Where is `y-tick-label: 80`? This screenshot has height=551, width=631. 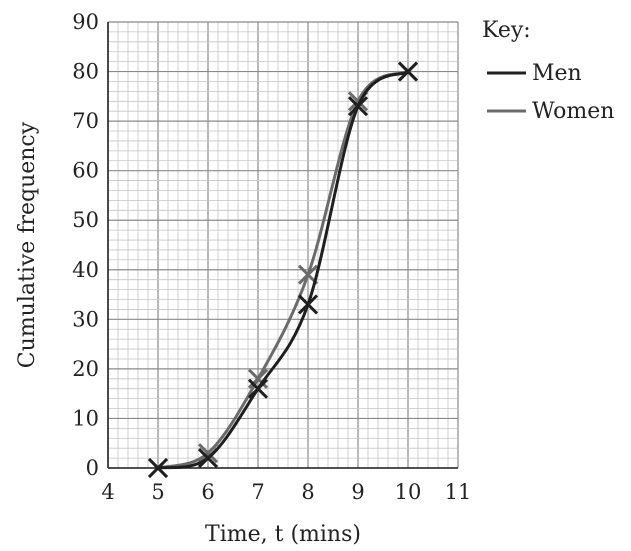 y-tick-label: 80 is located at coordinates (85, 72).